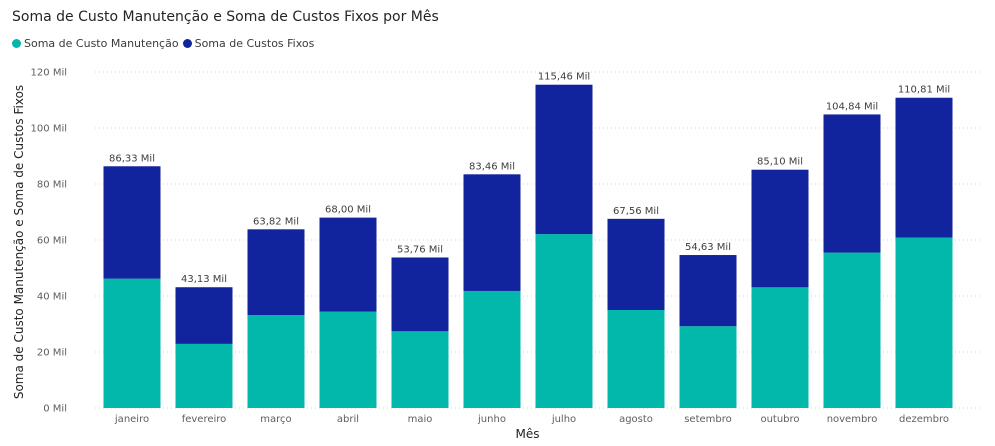 This screenshot has width=995, height=446. Describe the element at coordinates (132, 158) in the screenshot. I see `total-data-label: 86,33 Mil` at that location.